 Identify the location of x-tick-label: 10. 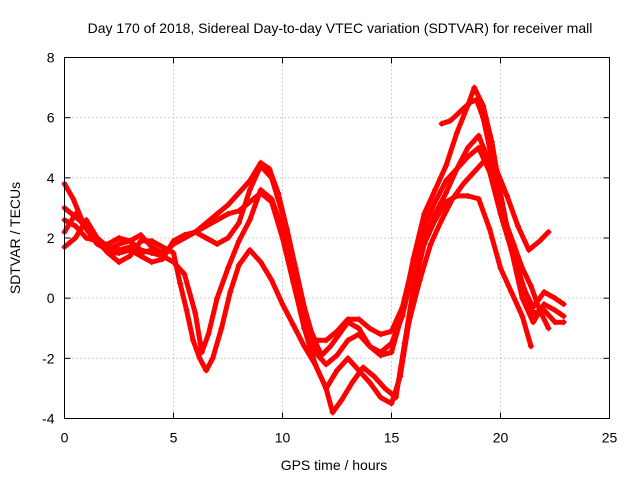
(283, 438).